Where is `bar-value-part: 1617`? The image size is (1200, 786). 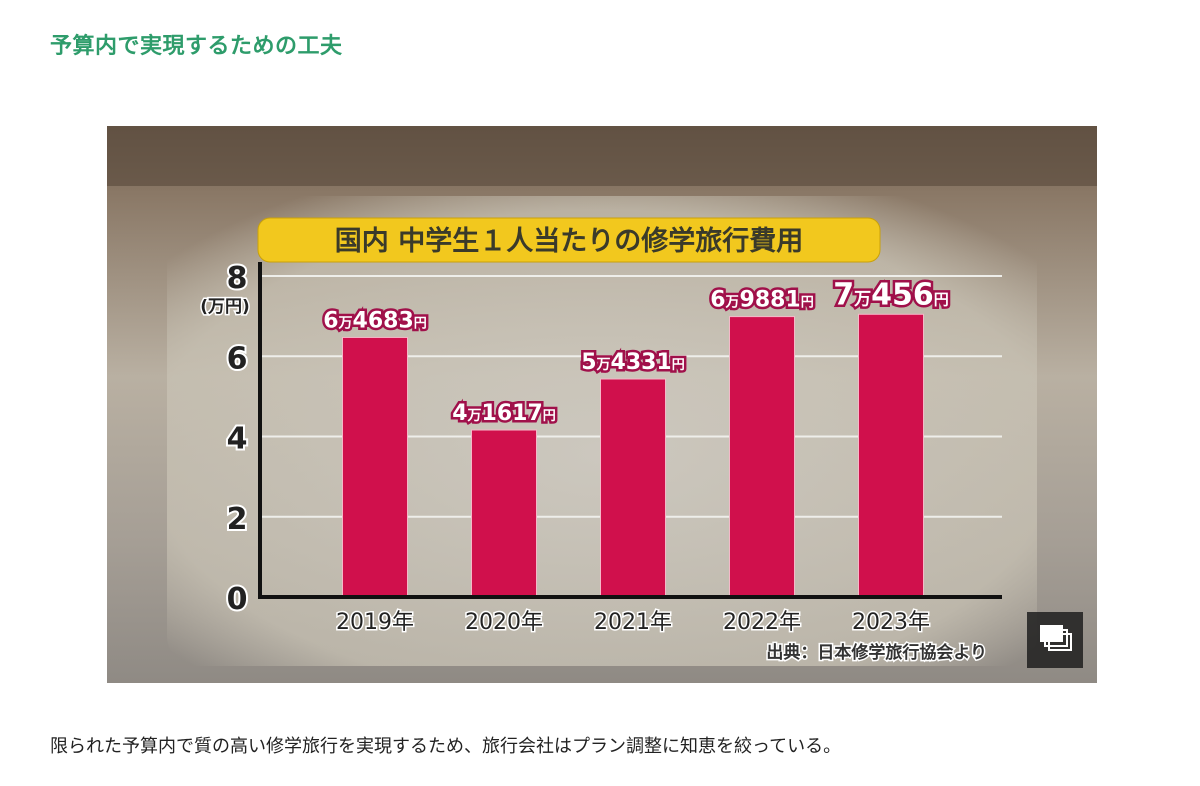
bar-value-part: 1617 is located at coordinates (512, 413).